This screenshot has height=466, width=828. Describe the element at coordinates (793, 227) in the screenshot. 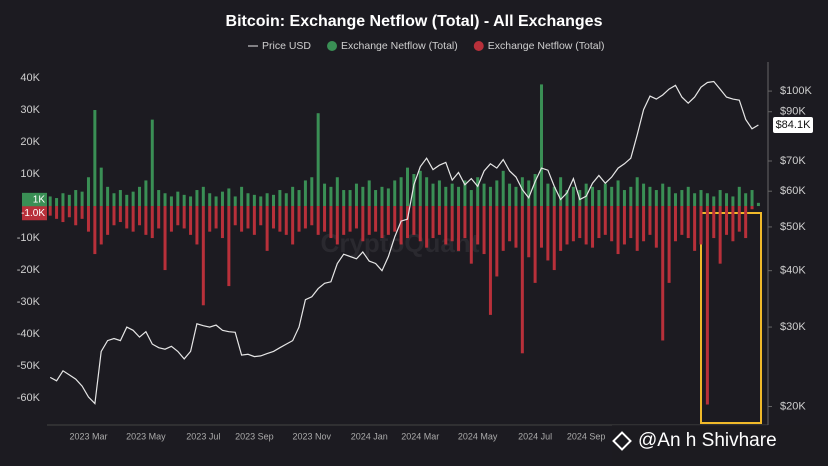

I see `y2-tick-label: $50K` at that location.